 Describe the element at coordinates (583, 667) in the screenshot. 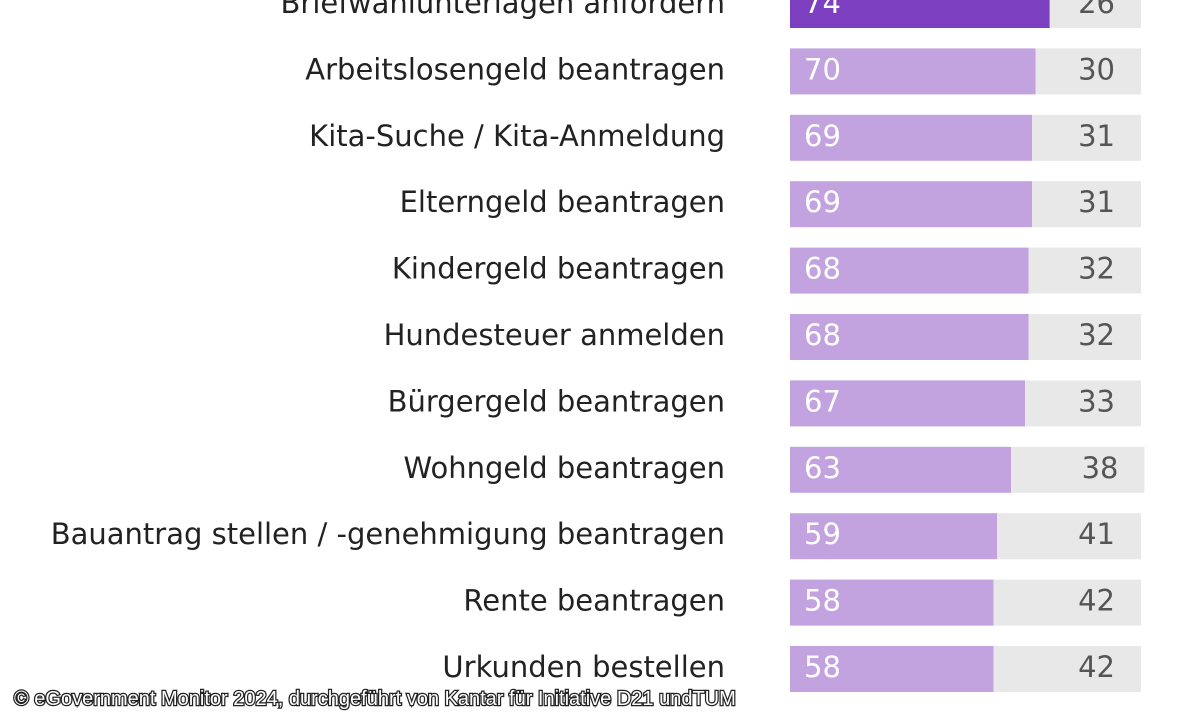

I see `category-label: Urkunden bestellen` at that location.